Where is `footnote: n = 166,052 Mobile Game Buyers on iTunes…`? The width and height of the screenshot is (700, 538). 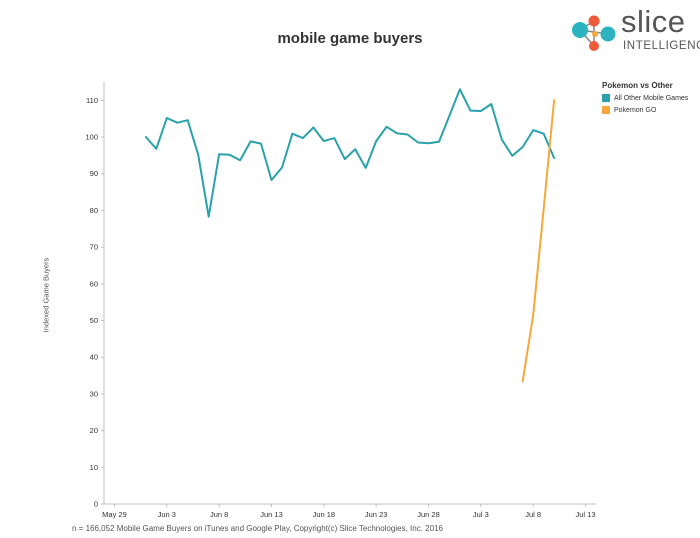
footnote: n = 166,052 Mobile Game Buyers on iTunes… is located at coordinates (257, 528).